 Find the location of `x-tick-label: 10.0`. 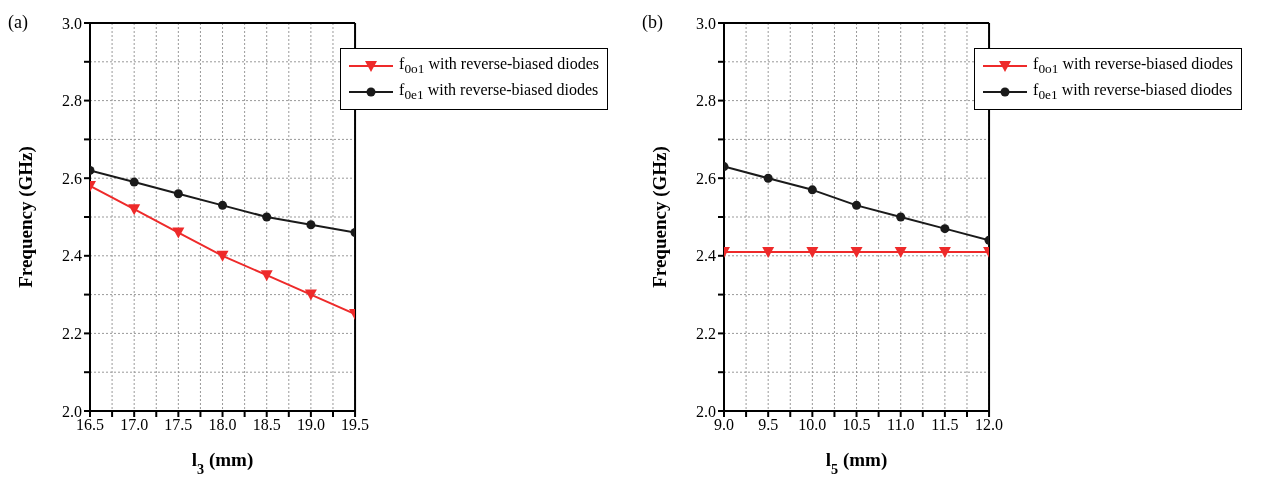

x-tick-label: 10.0 is located at coordinates (812, 425).